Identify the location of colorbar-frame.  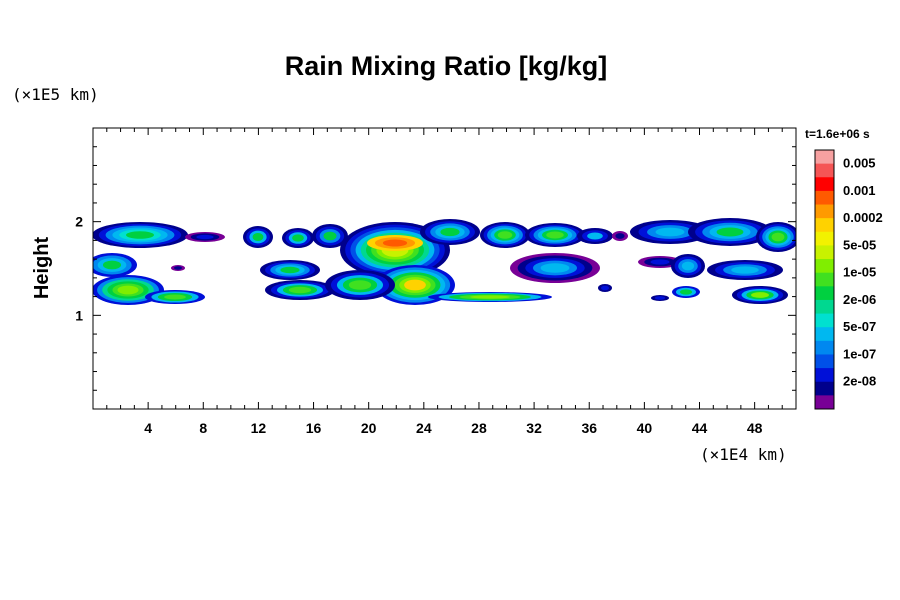
(824, 279).